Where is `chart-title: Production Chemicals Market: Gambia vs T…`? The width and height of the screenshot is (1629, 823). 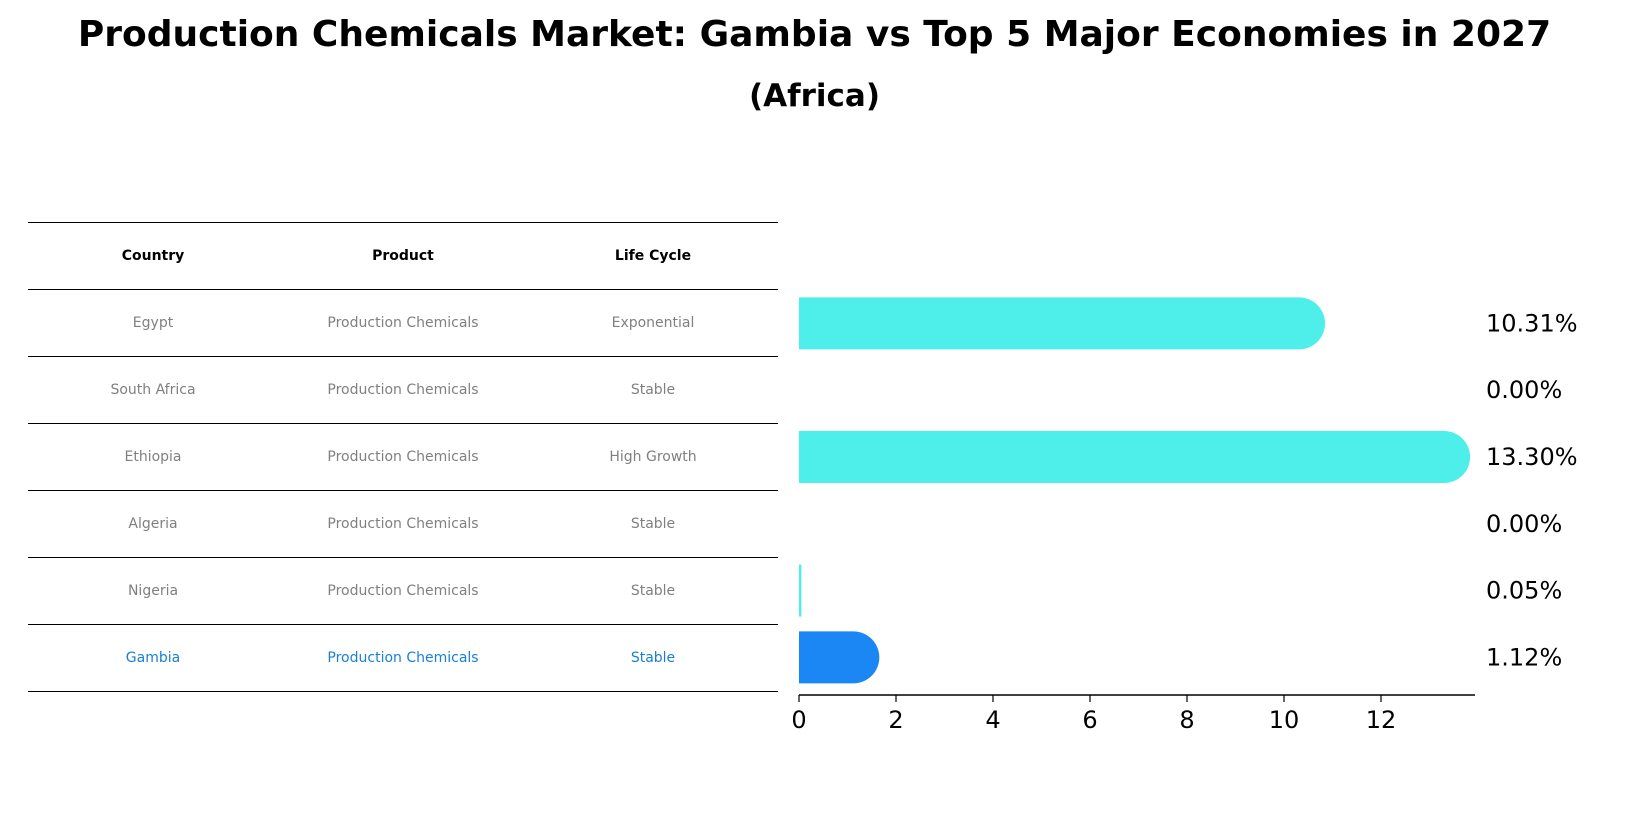 chart-title: Production Chemicals Market: Gambia vs T… is located at coordinates (814, 34).